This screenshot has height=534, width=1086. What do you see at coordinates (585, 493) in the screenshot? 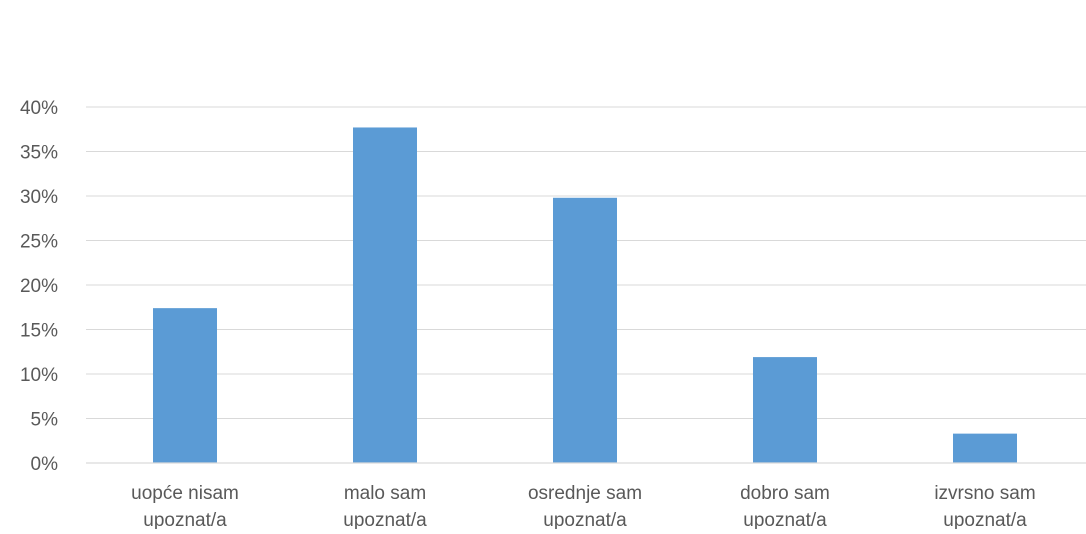
I see `x-tick-label: osrednje sam` at bounding box center [585, 493].